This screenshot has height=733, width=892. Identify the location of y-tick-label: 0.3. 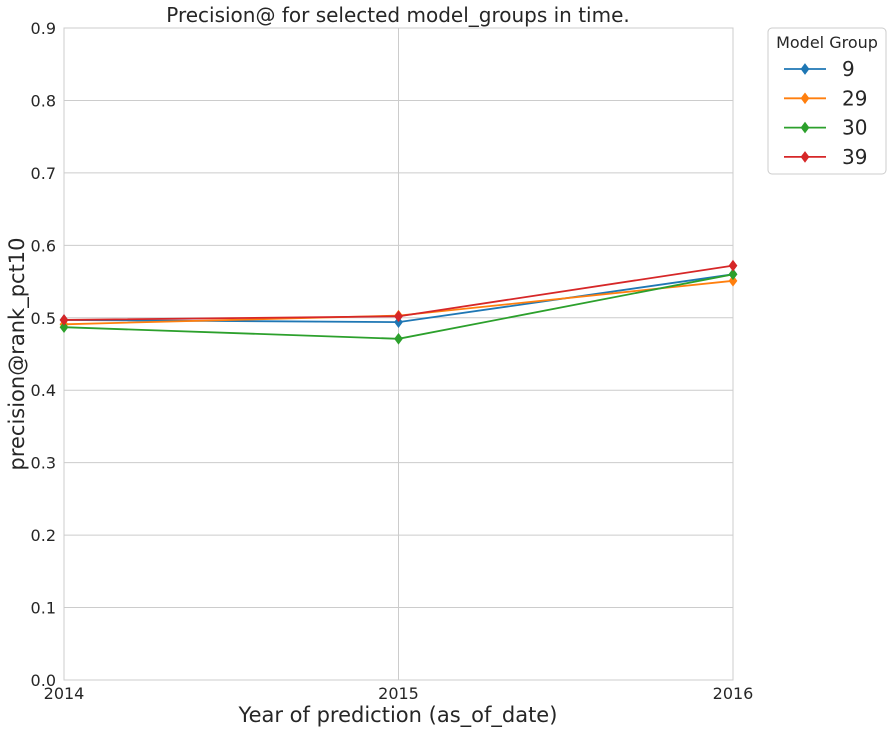
(43, 463).